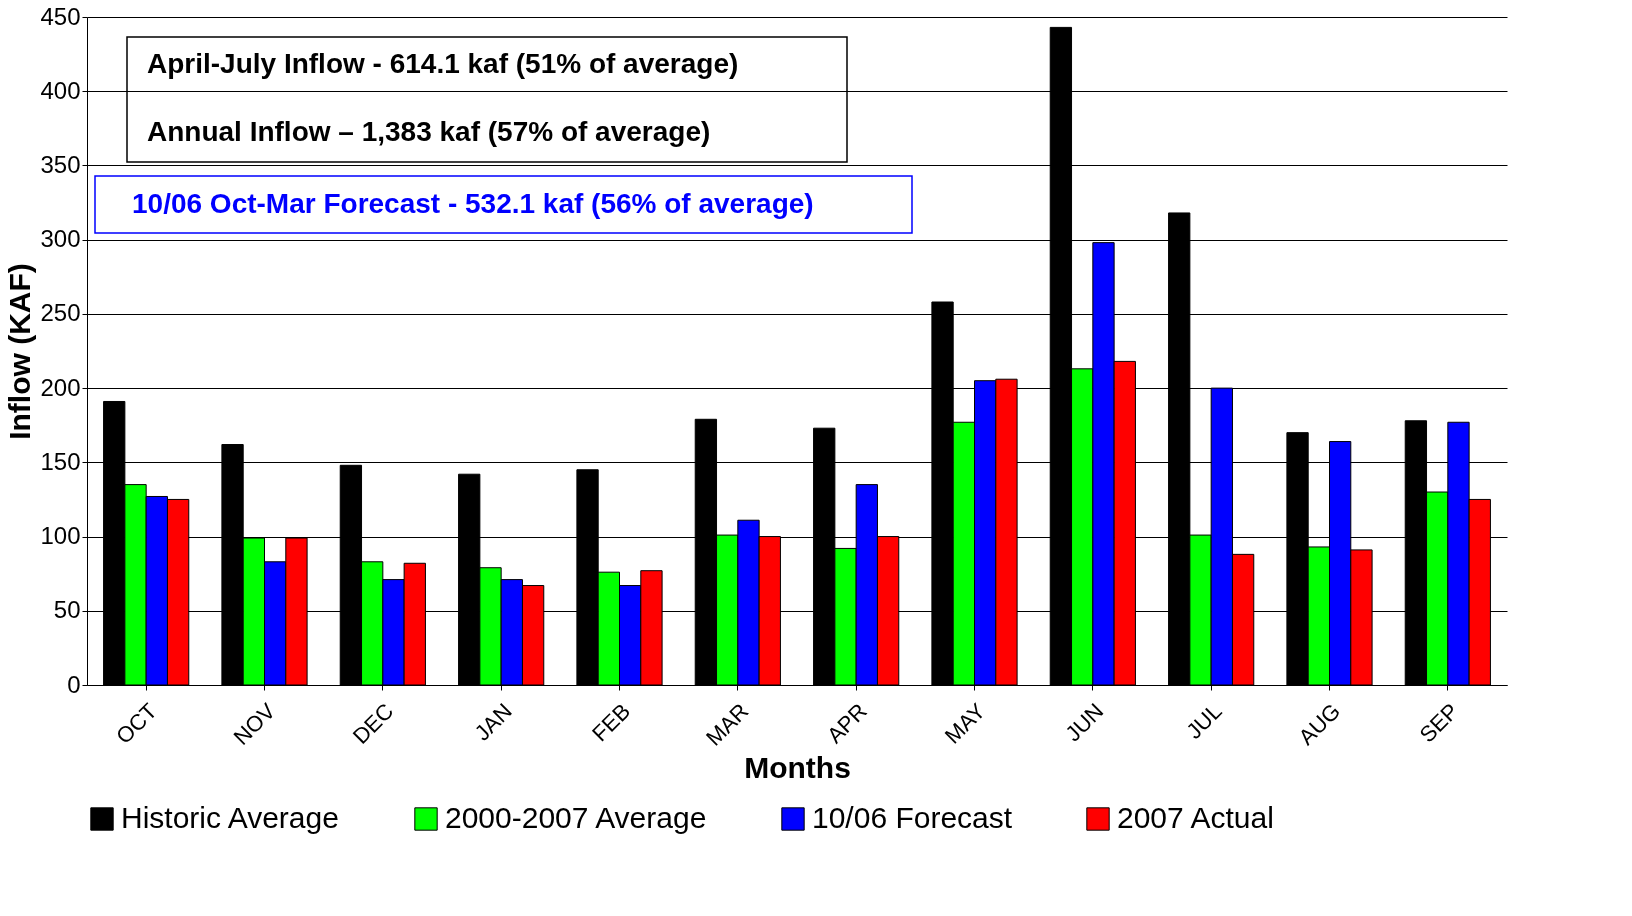 The width and height of the screenshot is (1632, 916). I want to click on x-axis-title: Months, so click(797, 767).